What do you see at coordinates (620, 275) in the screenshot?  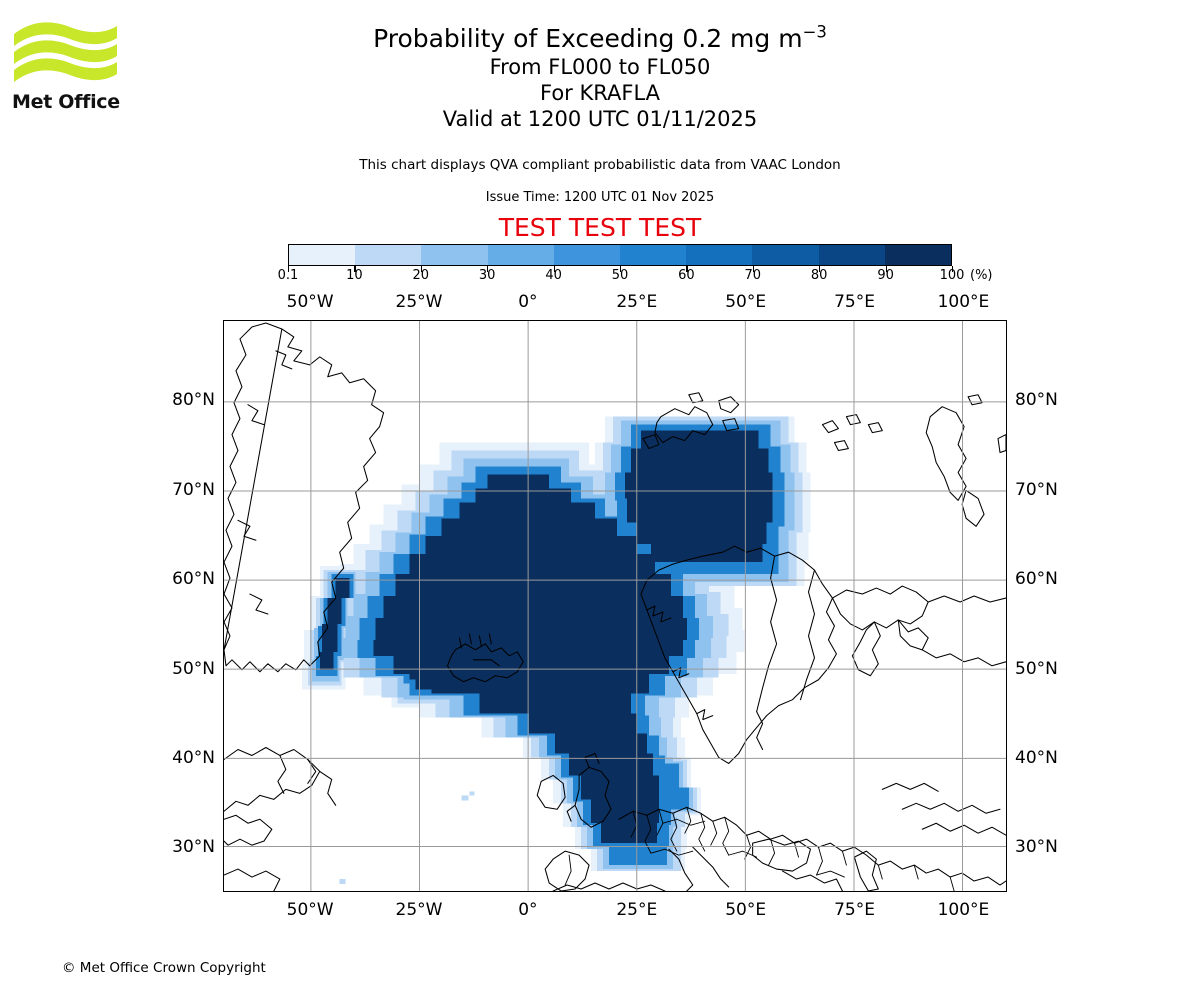 I see `colorbar-tick-label: 50` at bounding box center [620, 275].